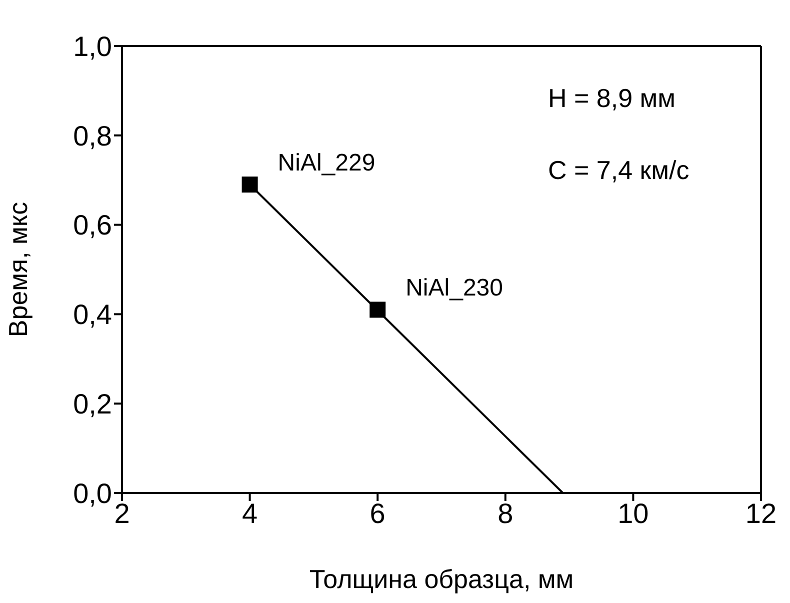 Image resolution: width=790 pixels, height=603 pixels. Describe the element at coordinates (455, 288) in the screenshot. I see `annotation: NiAl_230` at that location.